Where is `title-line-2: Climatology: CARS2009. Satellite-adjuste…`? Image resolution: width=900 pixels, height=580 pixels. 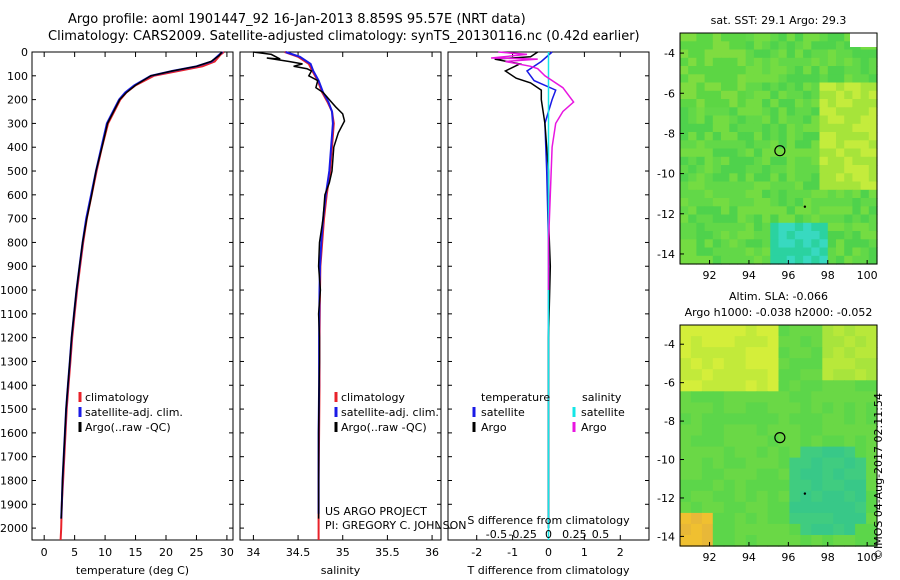
title-line-2: Climatology: CARS2009. Satellite-adjuste… is located at coordinates (344, 36).